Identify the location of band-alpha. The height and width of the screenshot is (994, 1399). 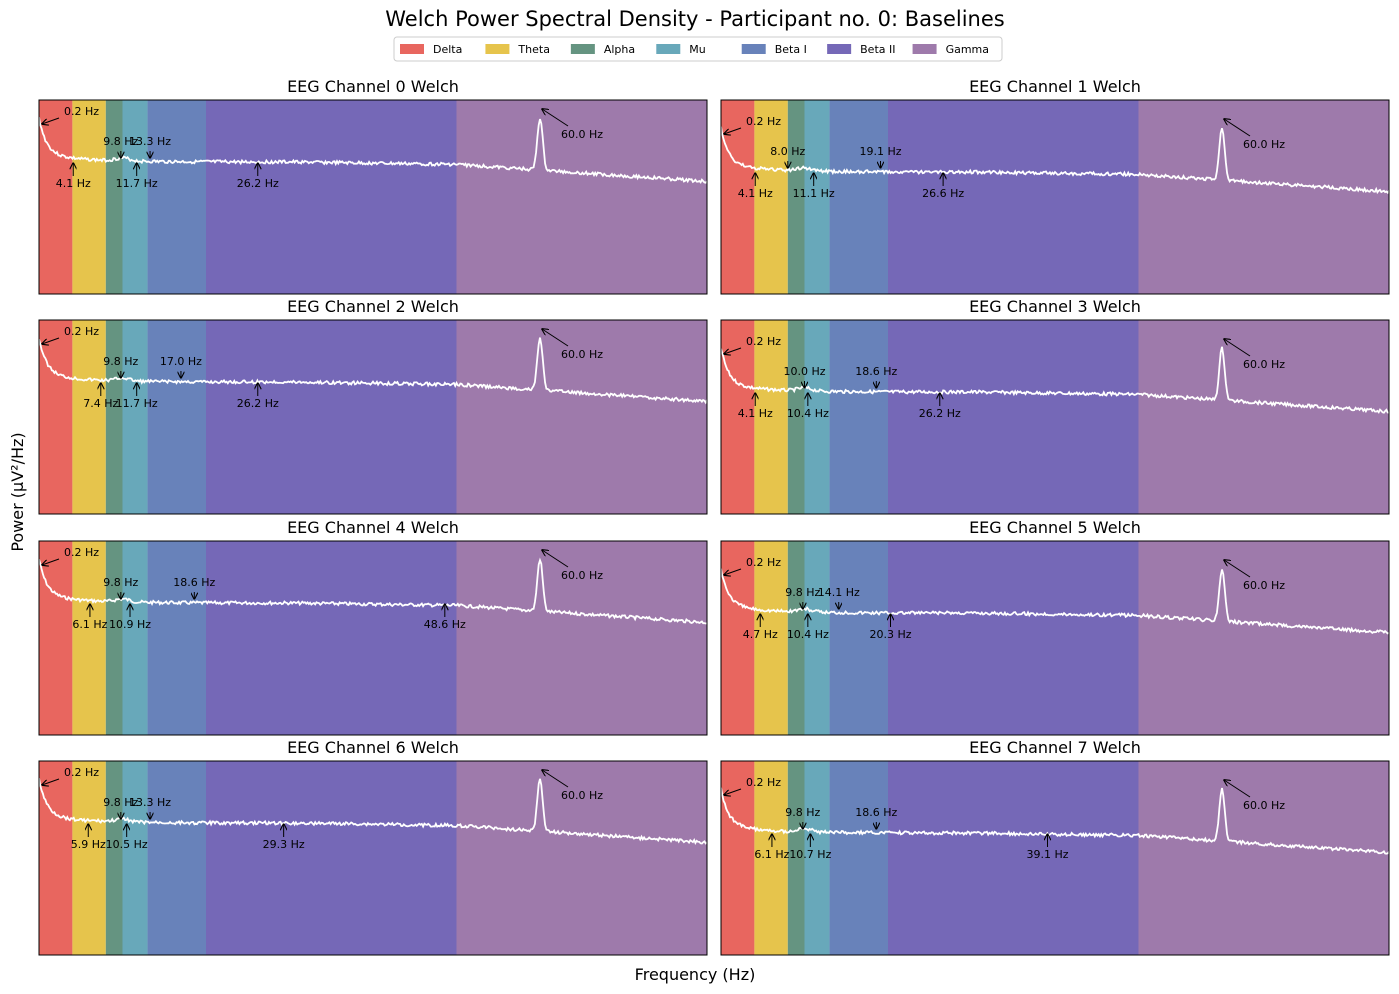
(114, 858).